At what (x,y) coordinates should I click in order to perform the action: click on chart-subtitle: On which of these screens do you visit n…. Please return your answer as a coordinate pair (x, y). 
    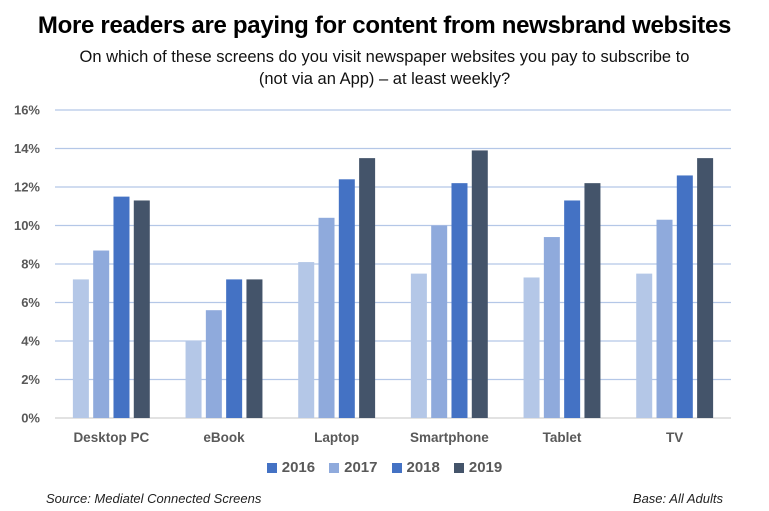
    Looking at the image, I should click on (384, 68).